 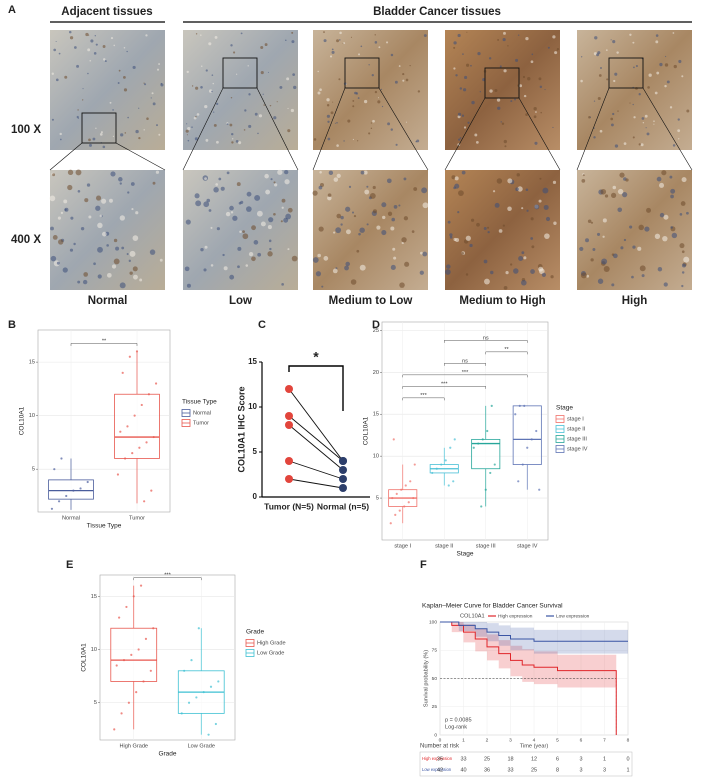 I want to click on risk-title: Number at risk, so click(x=440, y=747).